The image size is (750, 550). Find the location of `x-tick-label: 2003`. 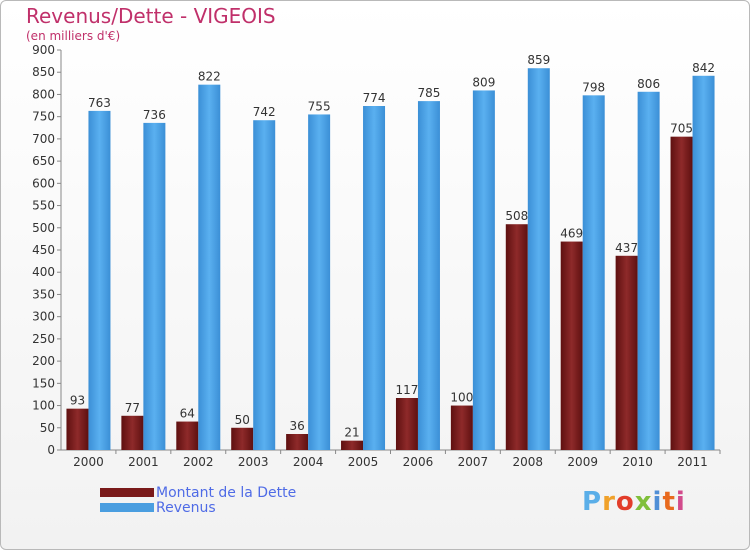

x-tick-label: 2003 is located at coordinates (253, 462).